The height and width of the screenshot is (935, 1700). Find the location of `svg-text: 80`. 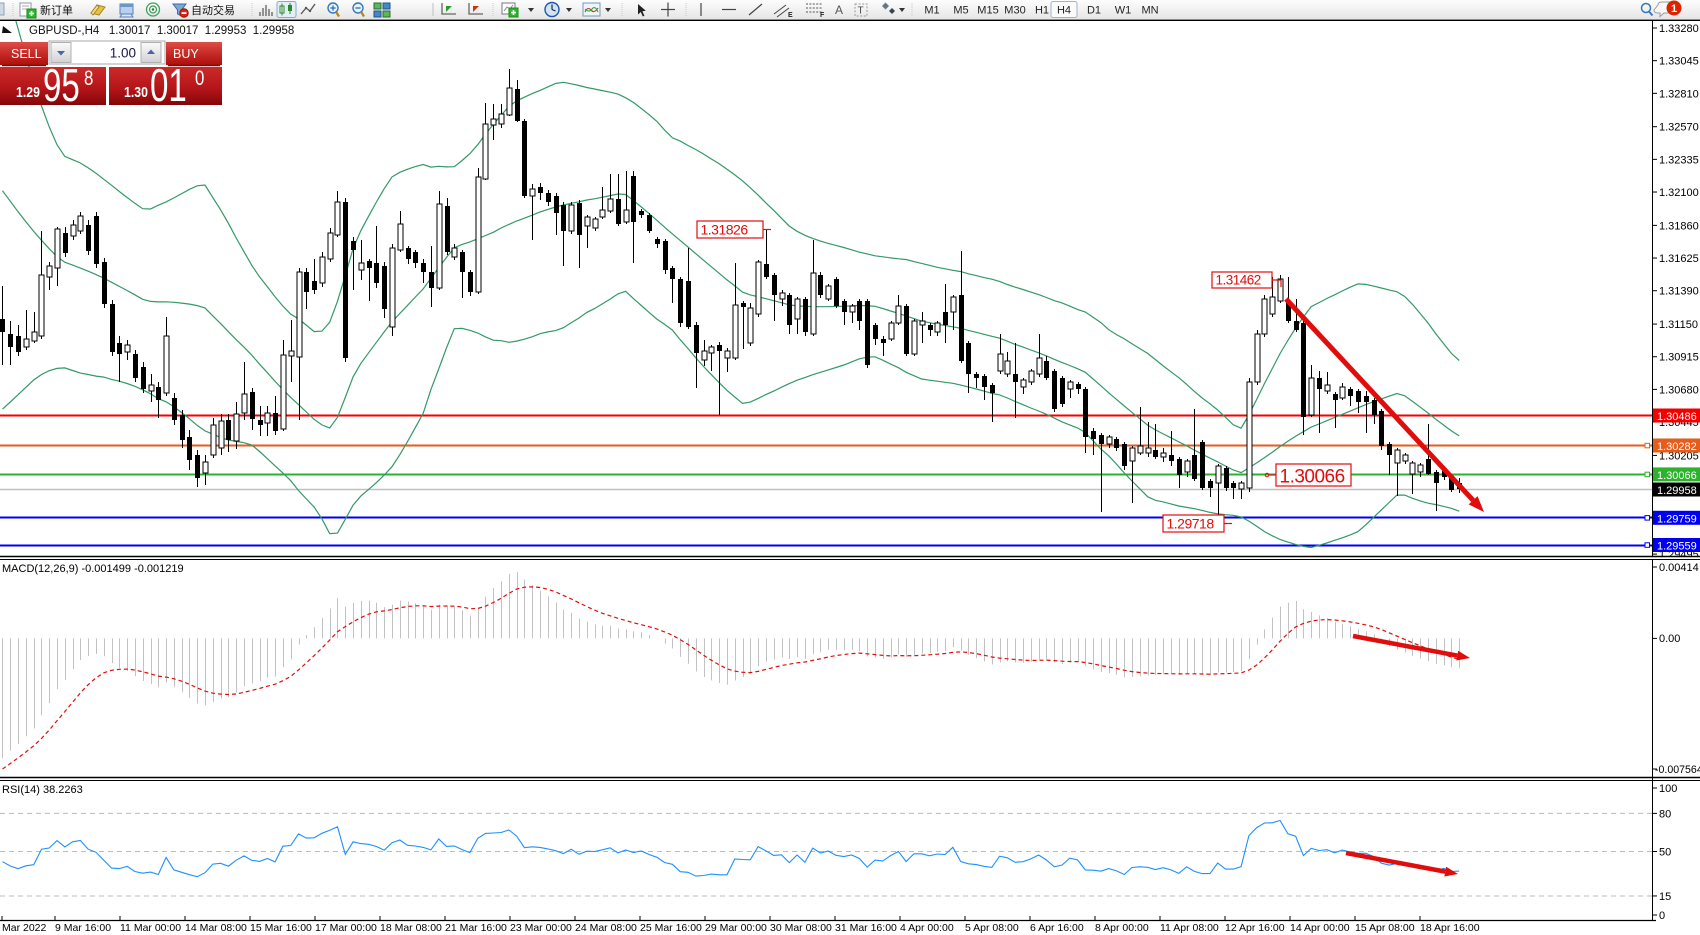

svg-text: 80 is located at coordinates (1665, 814).